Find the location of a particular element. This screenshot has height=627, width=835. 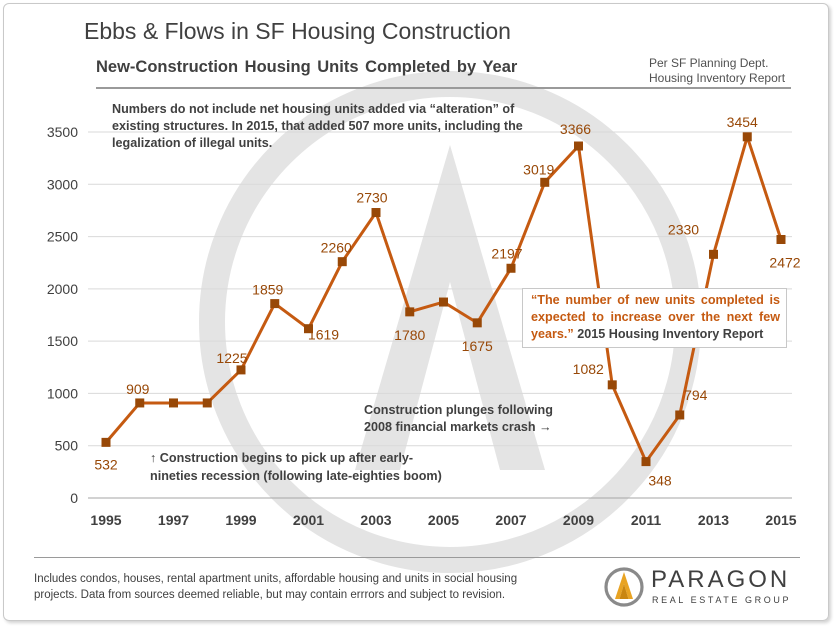

y-tick-label: 1500 is located at coordinates (62, 341).